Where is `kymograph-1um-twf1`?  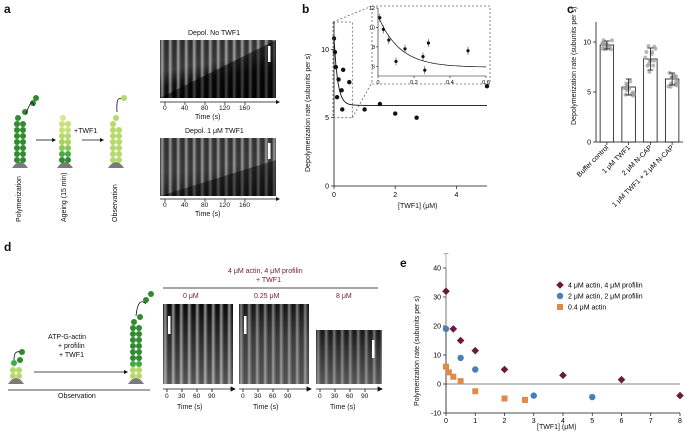 kymograph-1um-twf1 is located at coordinates (218, 167).